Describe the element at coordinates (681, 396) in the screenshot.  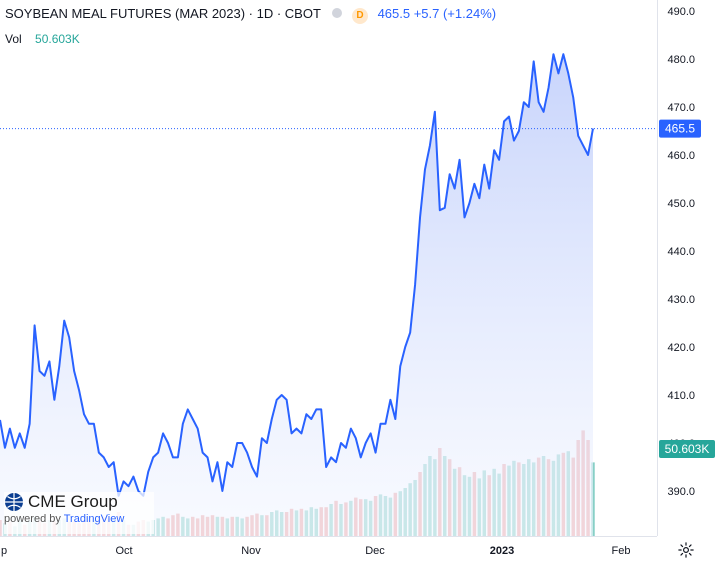
I see `price-tick-label: 410.0` at that location.